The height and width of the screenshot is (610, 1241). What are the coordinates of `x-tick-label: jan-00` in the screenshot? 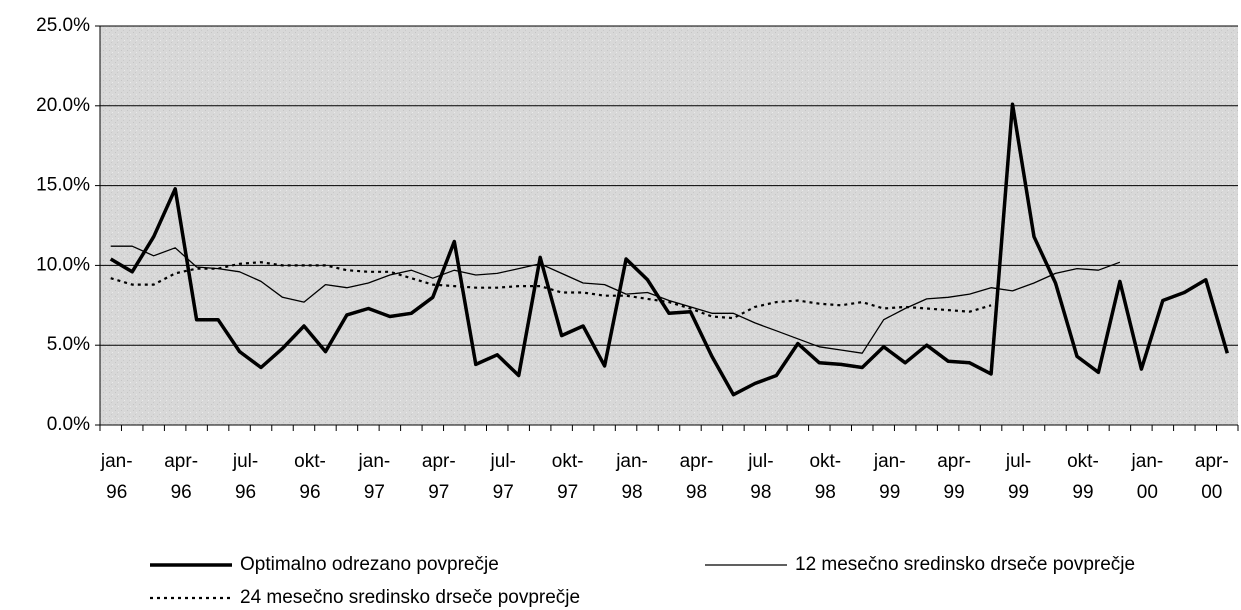 It's located at (1147, 477).